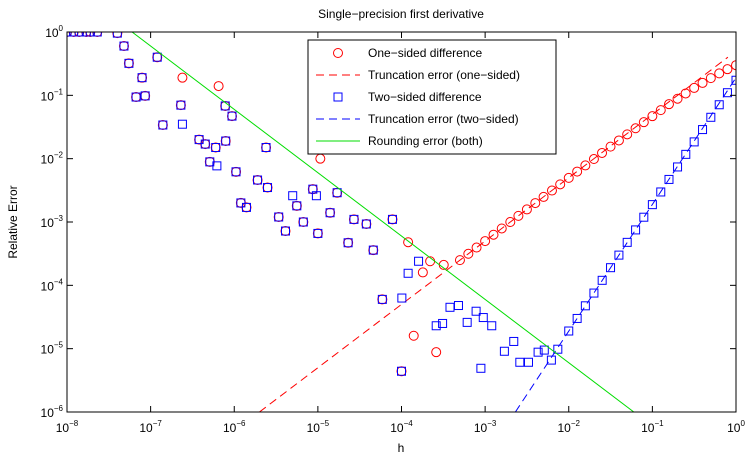 This screenshot has width=747, height=457. I want to click on legend-label: Two−sided difference, so click(425, 97).